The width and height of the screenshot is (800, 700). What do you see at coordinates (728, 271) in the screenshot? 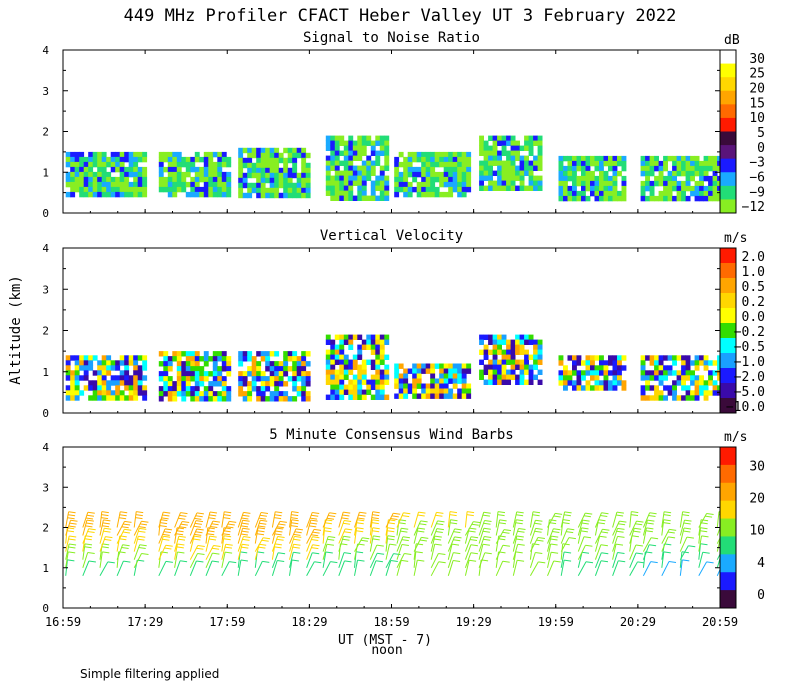
I see `colorbar-swatch` at bounding box center [728, 271].